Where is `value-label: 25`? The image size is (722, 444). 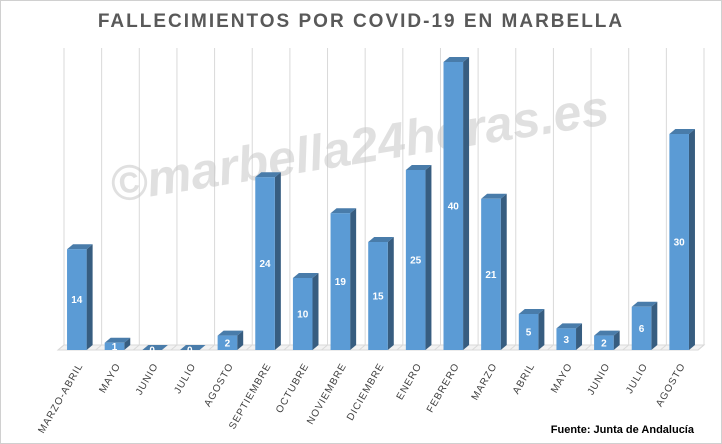 value-label: 25 is located at coordinates (416, 261).